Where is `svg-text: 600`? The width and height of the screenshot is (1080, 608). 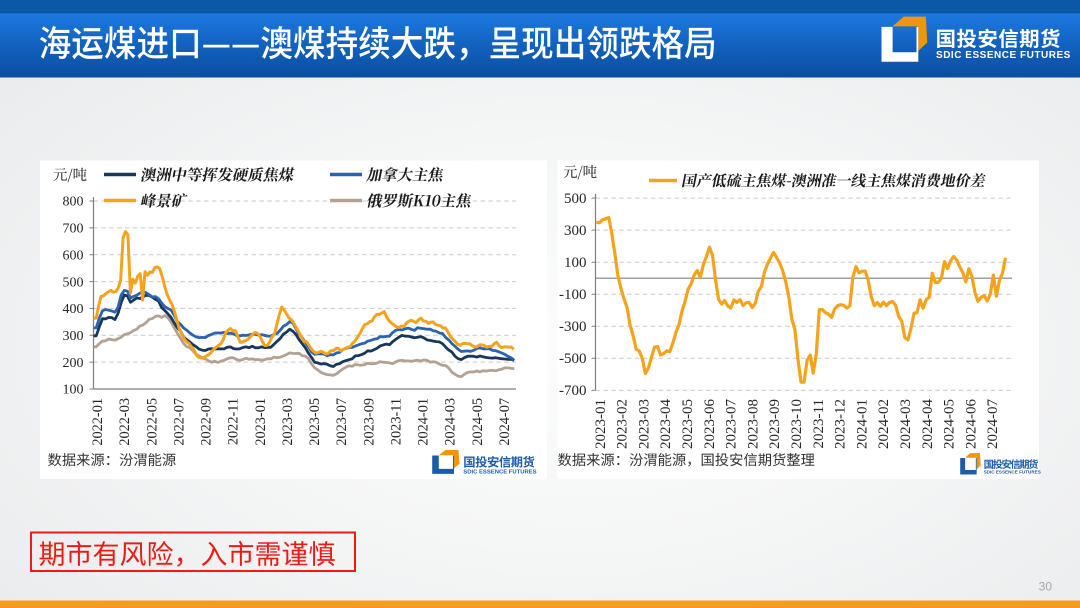 svg-text: 600 is located at coordinates (73, 255).